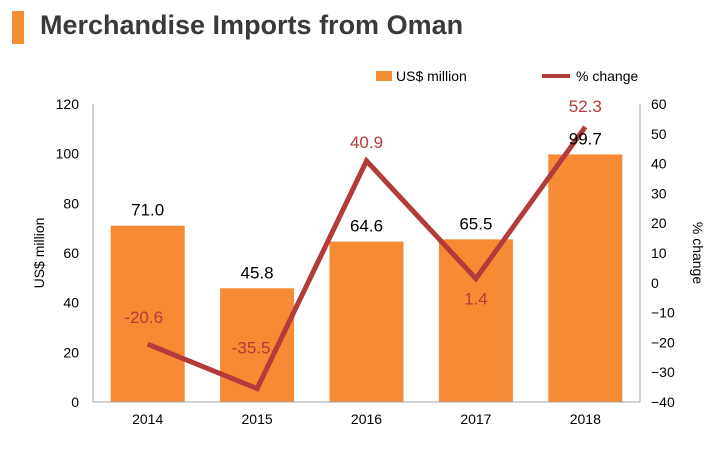  I want to click on x-tick-label: 2014, so click(147, 419).